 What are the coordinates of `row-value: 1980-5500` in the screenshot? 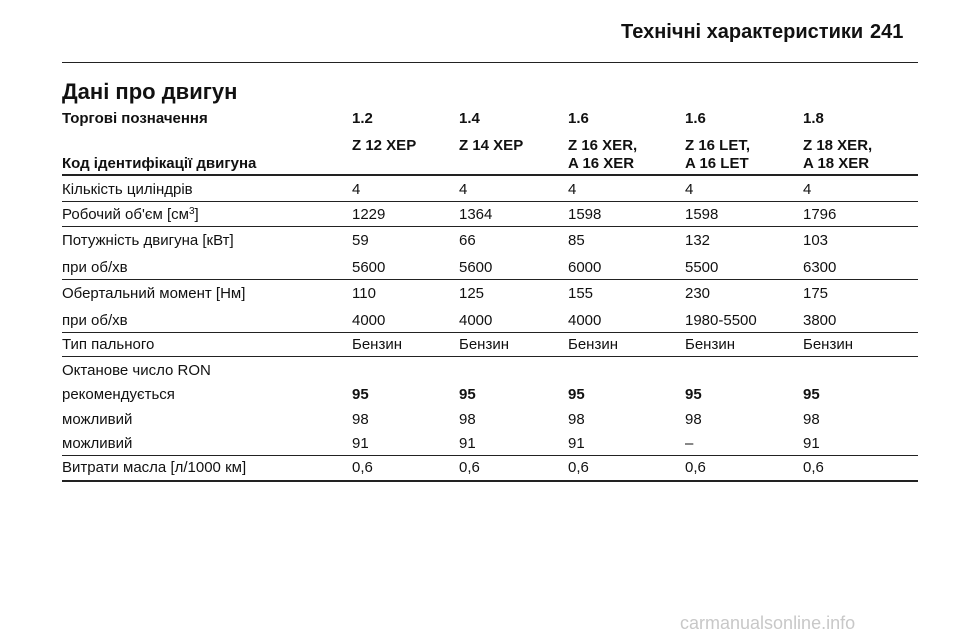 It's located at (721, 320).